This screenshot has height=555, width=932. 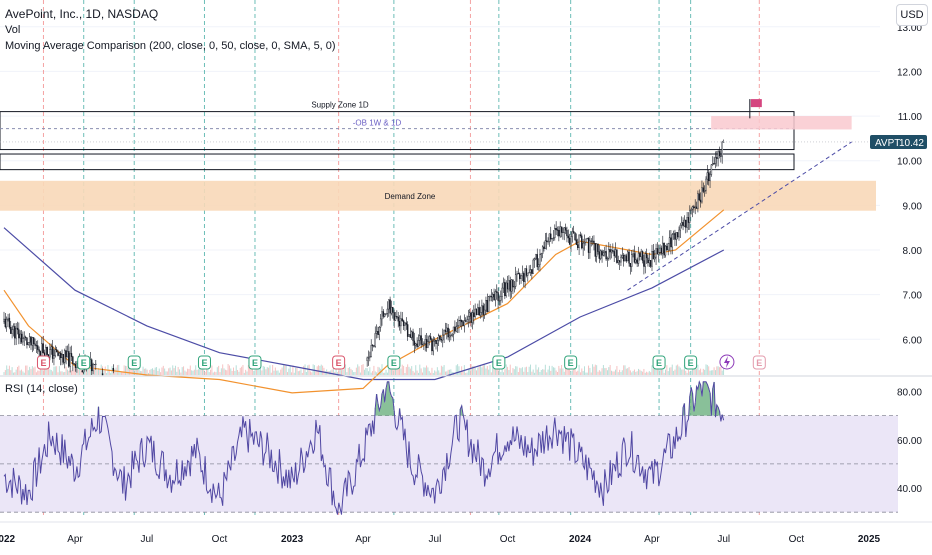 What do you see at coordinates (912, 15) in the screenshot?
I see `currency-button: USD` at bounding box center [912, 15].